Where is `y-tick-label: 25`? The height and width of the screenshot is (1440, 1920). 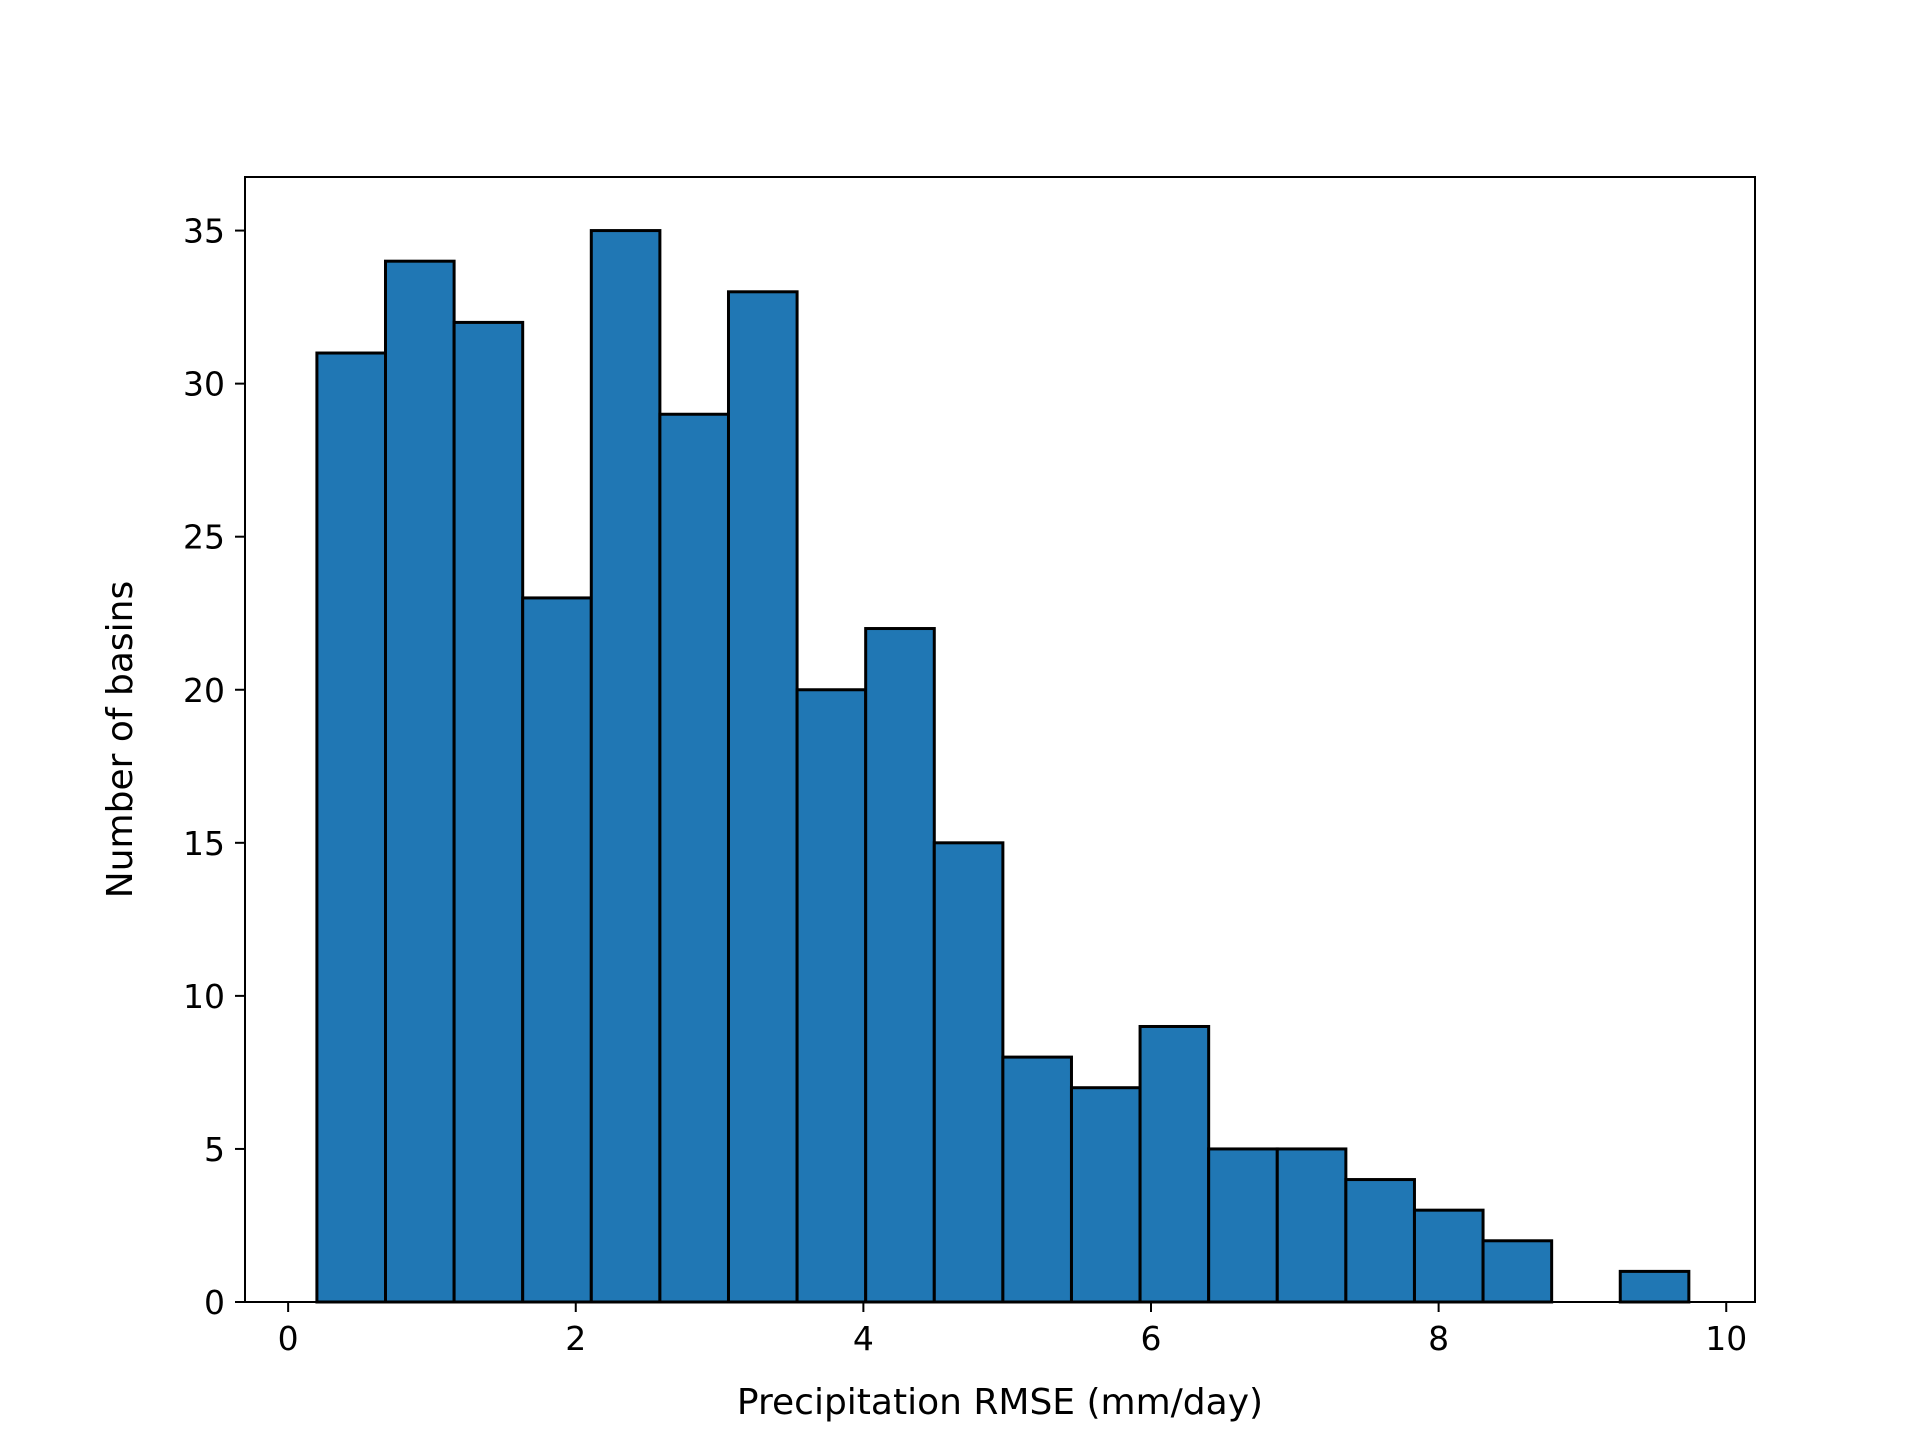 y-tick-label: 25 is located at coordinates (204, 537).